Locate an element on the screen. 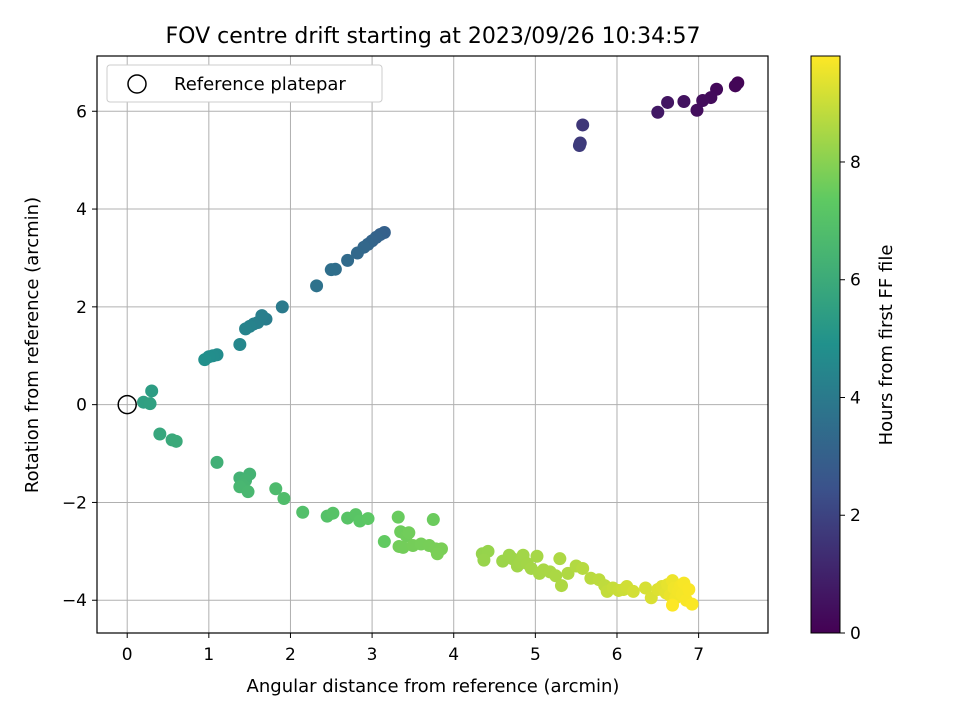 The image size is (960, 720). x-tick-label: 0 is located at coordinates (127, 655).